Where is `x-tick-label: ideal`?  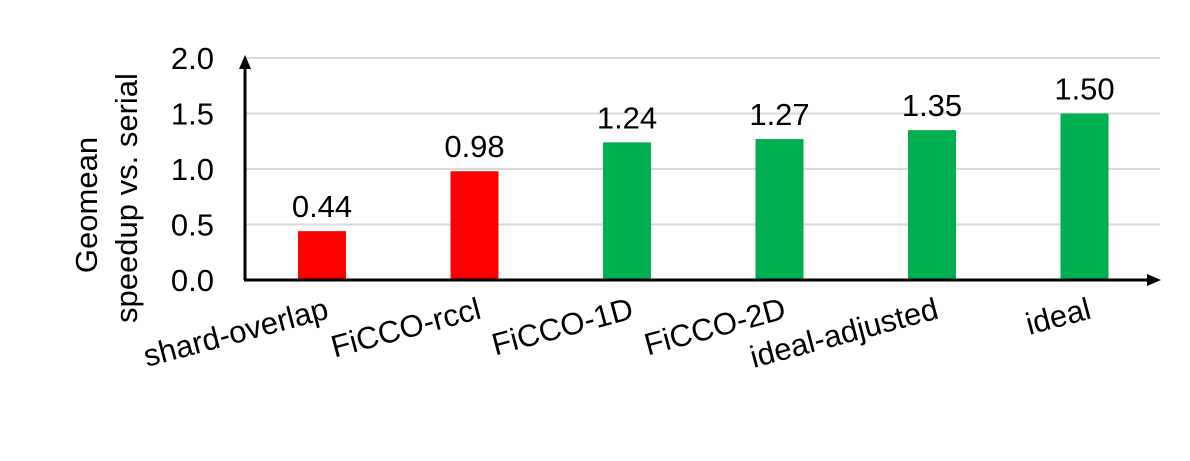 x-tick-label: ideal is located at coordinates (1058, 316).